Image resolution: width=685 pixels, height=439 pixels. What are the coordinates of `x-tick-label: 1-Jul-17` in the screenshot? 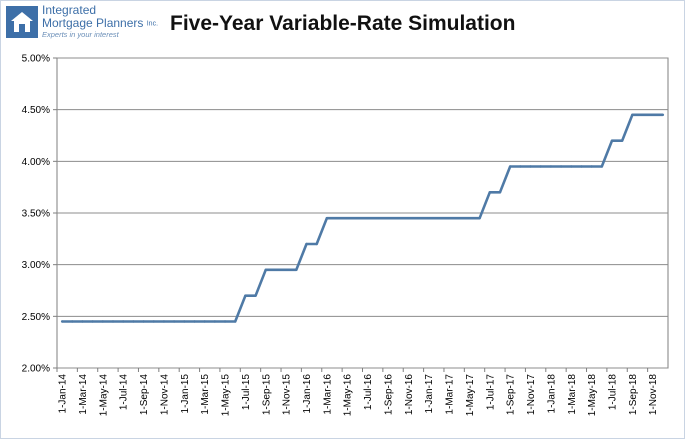 It's located at (490, 392).